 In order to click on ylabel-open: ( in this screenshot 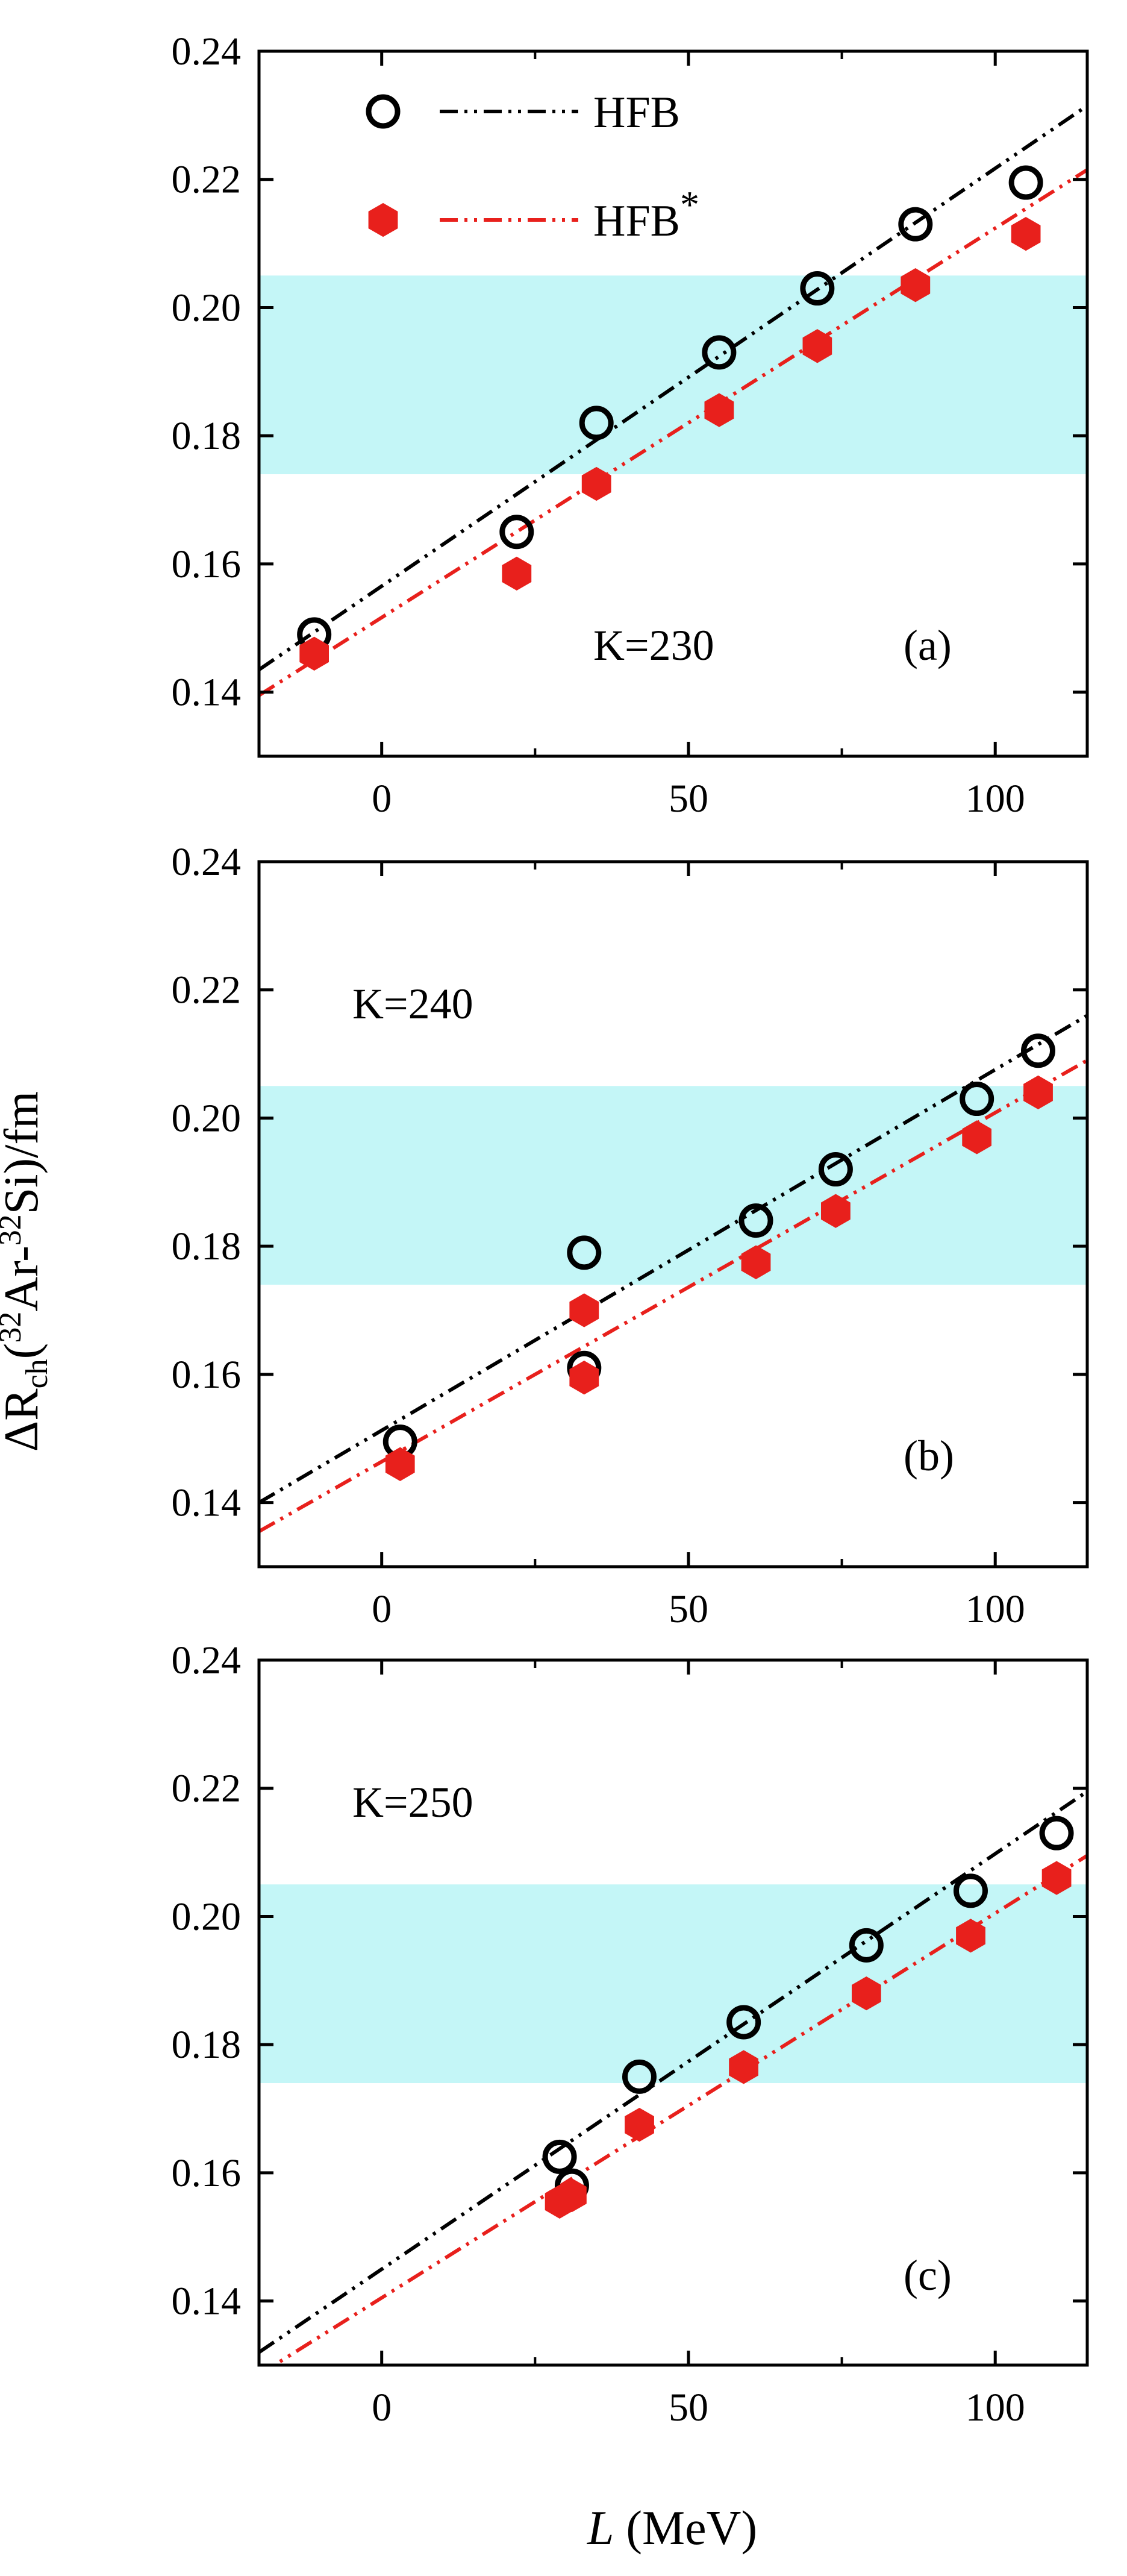, I will do `click(24, 1351)`.